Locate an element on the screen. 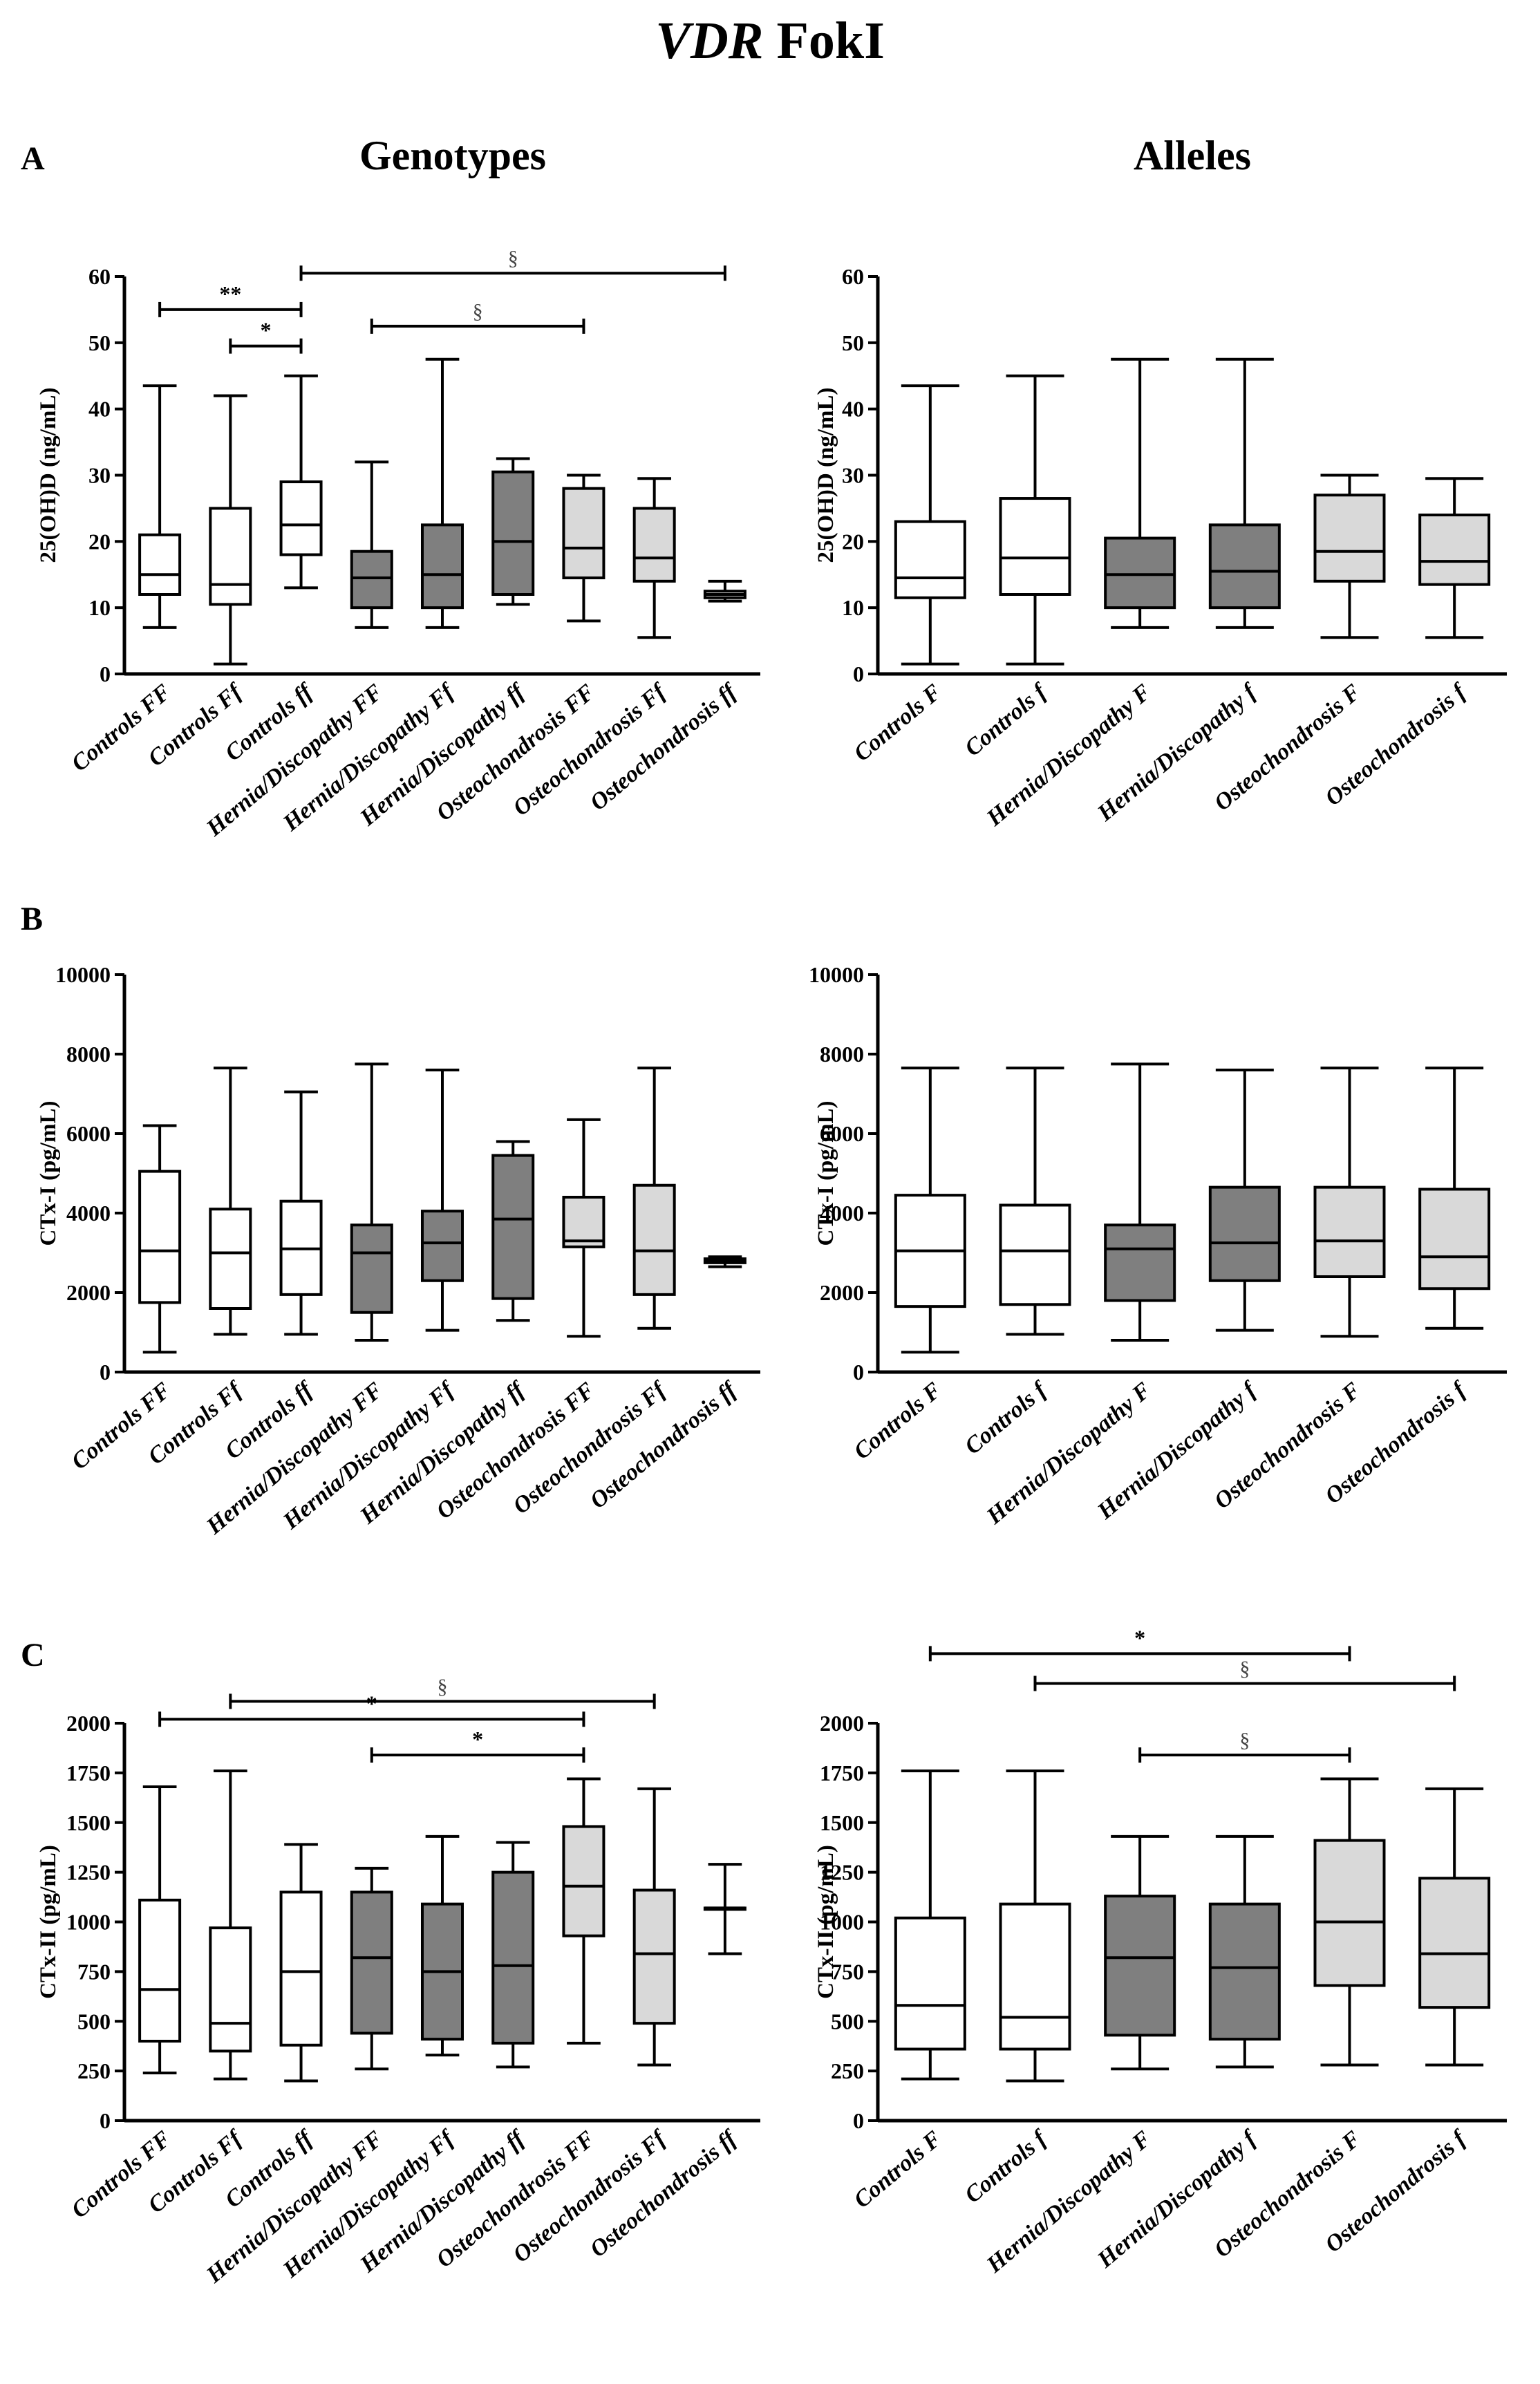  y-tick-label: 4000 is located at coordinates (842, 1213).